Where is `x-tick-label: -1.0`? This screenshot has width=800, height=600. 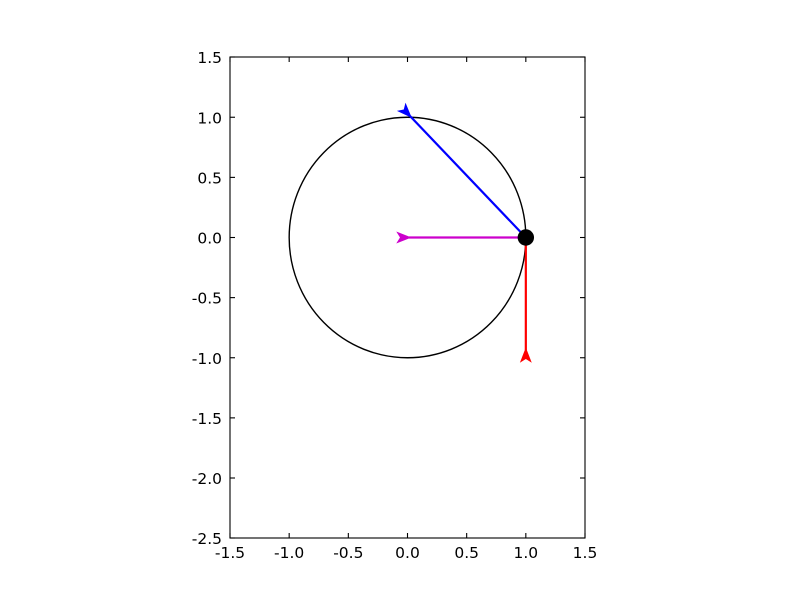 x-tick-label: -1.0 is located at coordinates (289, 553).